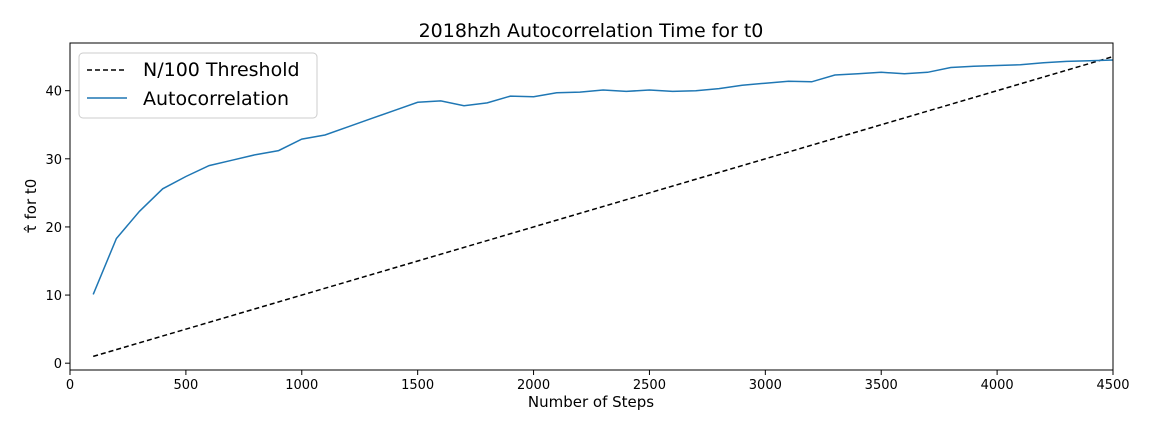 Image resolution: width=1152 pixels, height=432 pixels. Describe the element at coordinates (649, 385) in the screenshot. I see `x-tick-label: 2500` at that location.